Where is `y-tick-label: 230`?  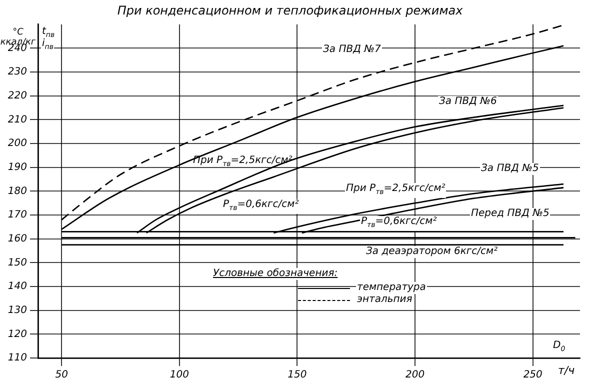 y-tick-label: 230 is located at coordinates (17, 72).